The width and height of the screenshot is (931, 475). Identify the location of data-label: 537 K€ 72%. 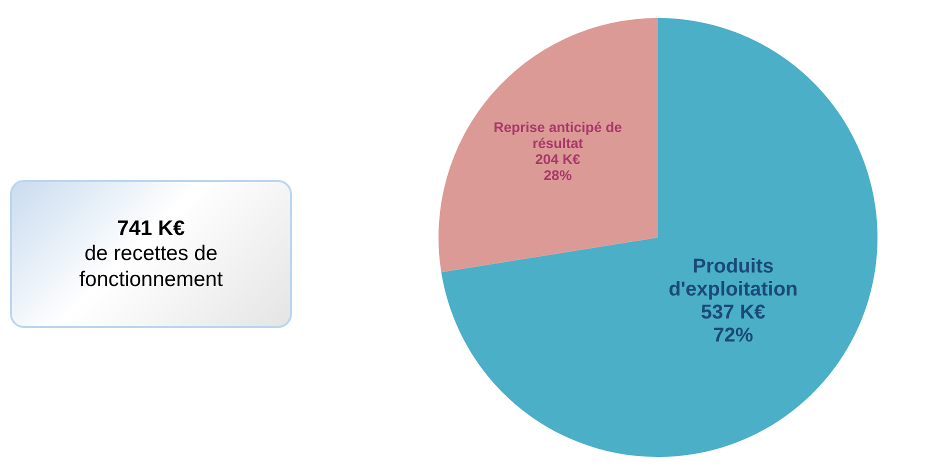
(733, 324).